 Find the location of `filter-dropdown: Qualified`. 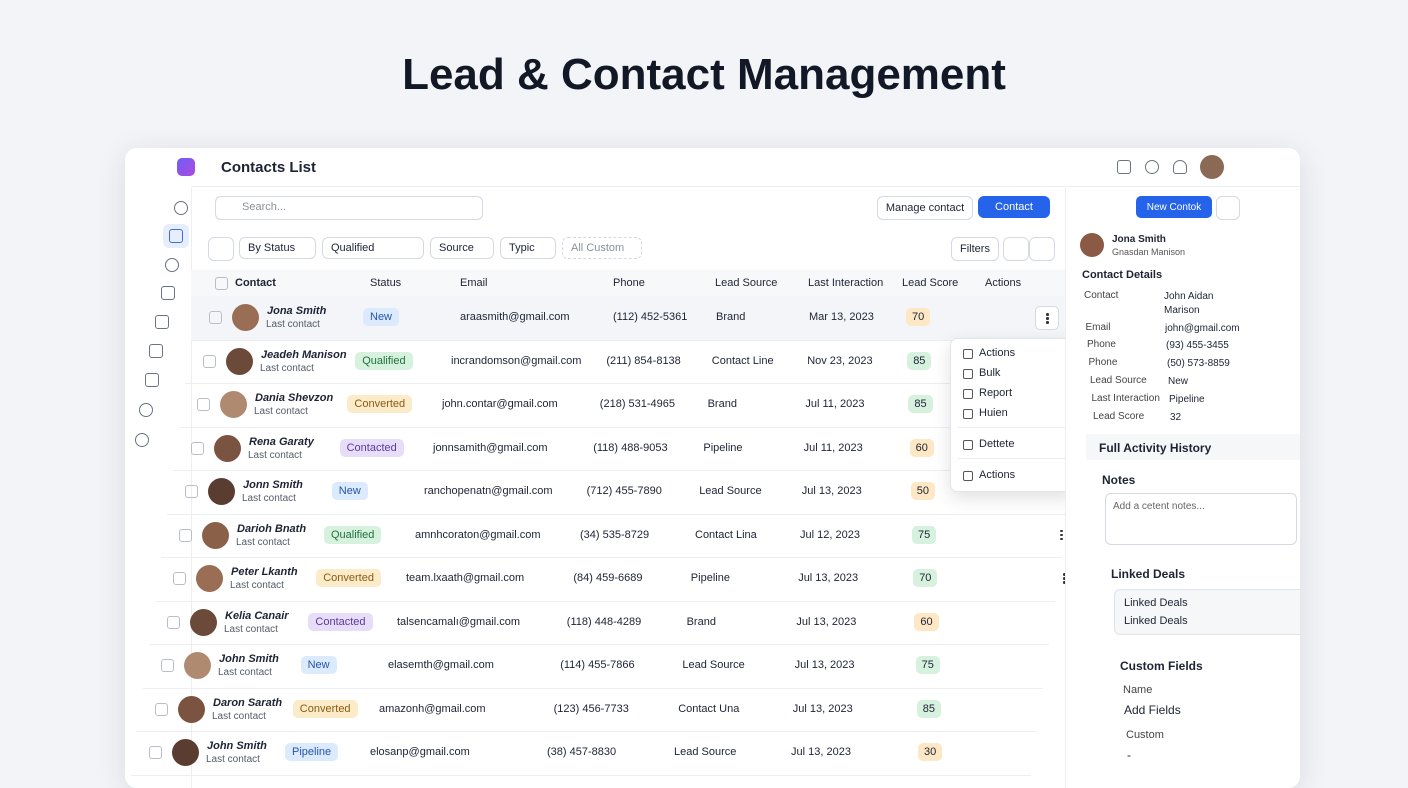

filter-dropdown: Qualified is located at coordinates (373, 248).